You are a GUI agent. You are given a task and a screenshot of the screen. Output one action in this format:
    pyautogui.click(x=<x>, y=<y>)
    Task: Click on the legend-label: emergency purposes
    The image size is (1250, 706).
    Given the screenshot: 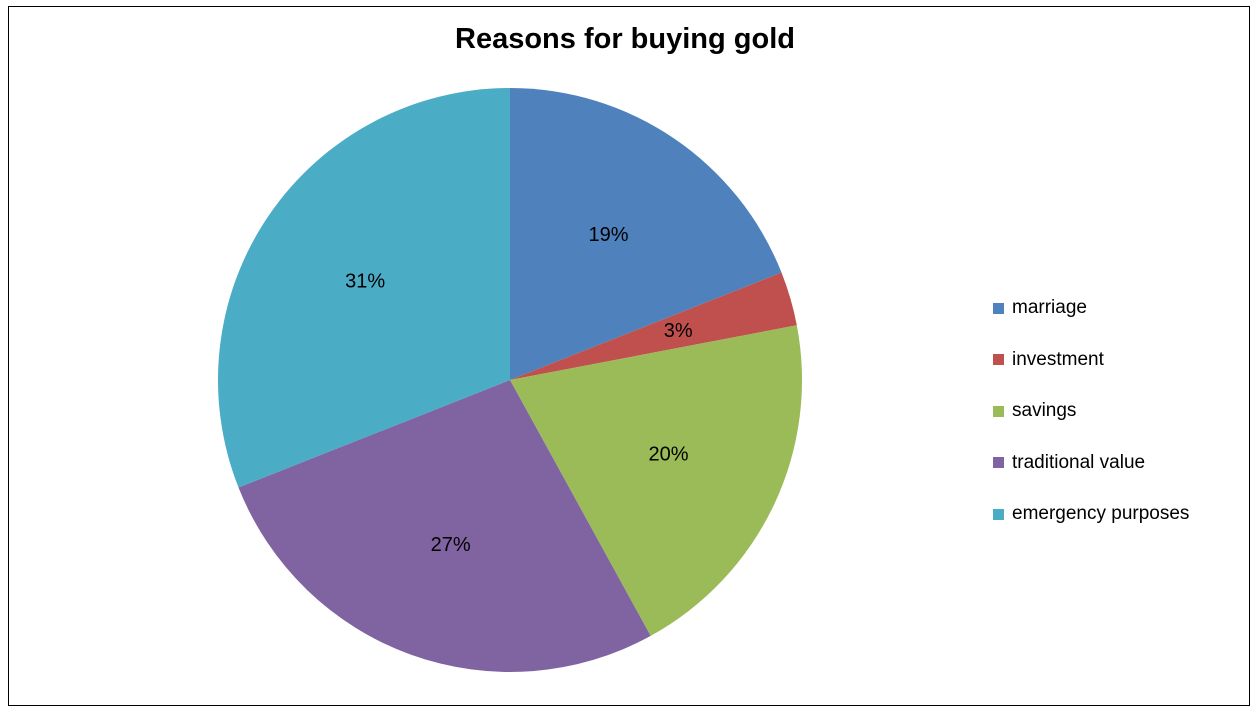 What is the action you would take?
    pyautogui.click(x=1101, y=513)
    